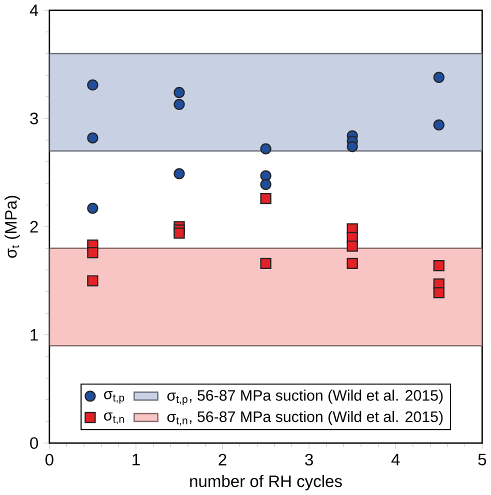  Describe the element at coordinates (34, 10) in the screenshot. I see `y-tick-label: 4` at that location.